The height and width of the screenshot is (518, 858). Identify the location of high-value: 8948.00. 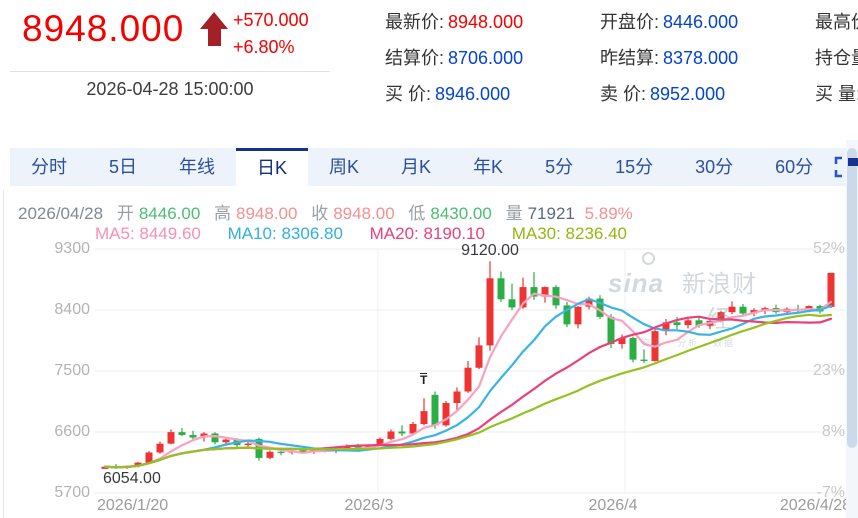
(267, 213).